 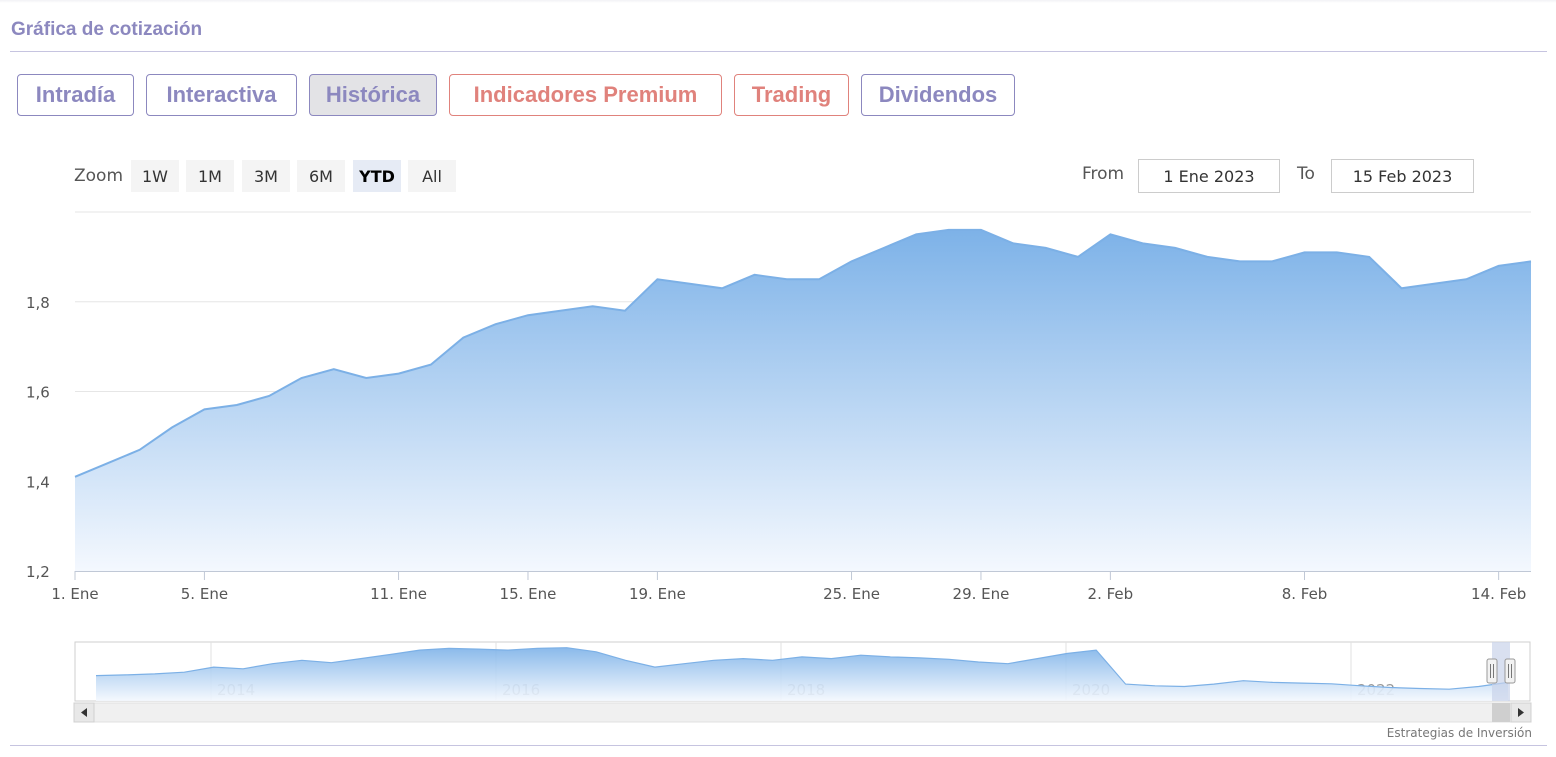 What do you see at coordinates (521, 690) in the screenshot?
I see `navigator-year-label: 2016` at bounding box center [521, 690].